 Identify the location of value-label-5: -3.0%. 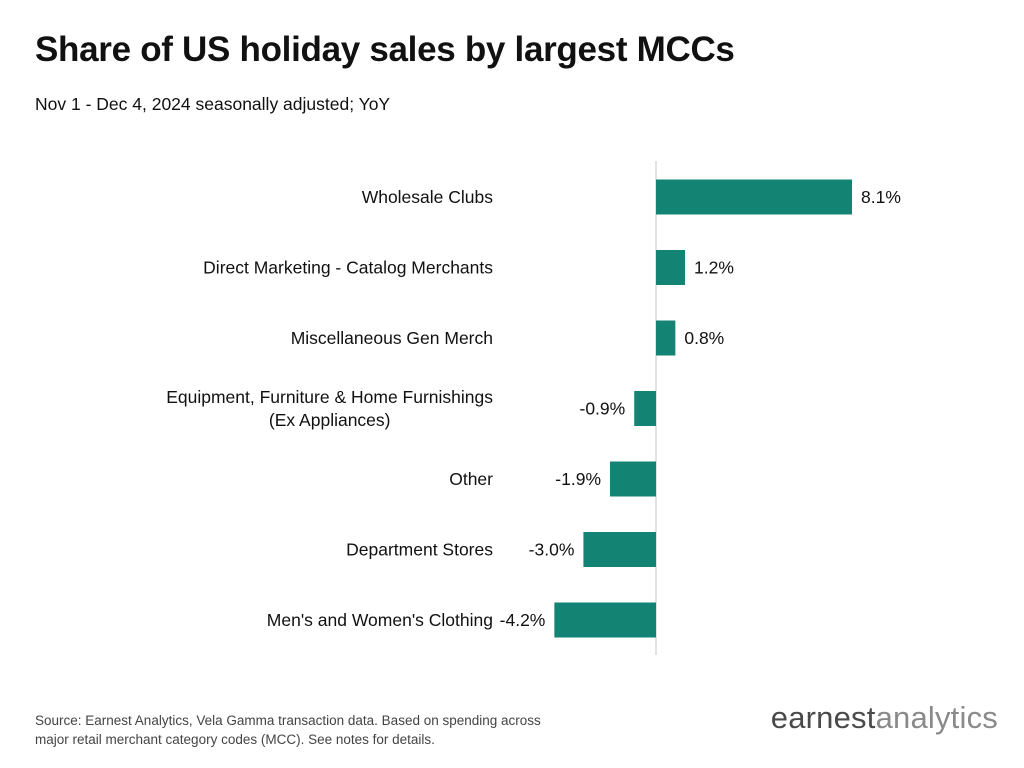
(552, 550).